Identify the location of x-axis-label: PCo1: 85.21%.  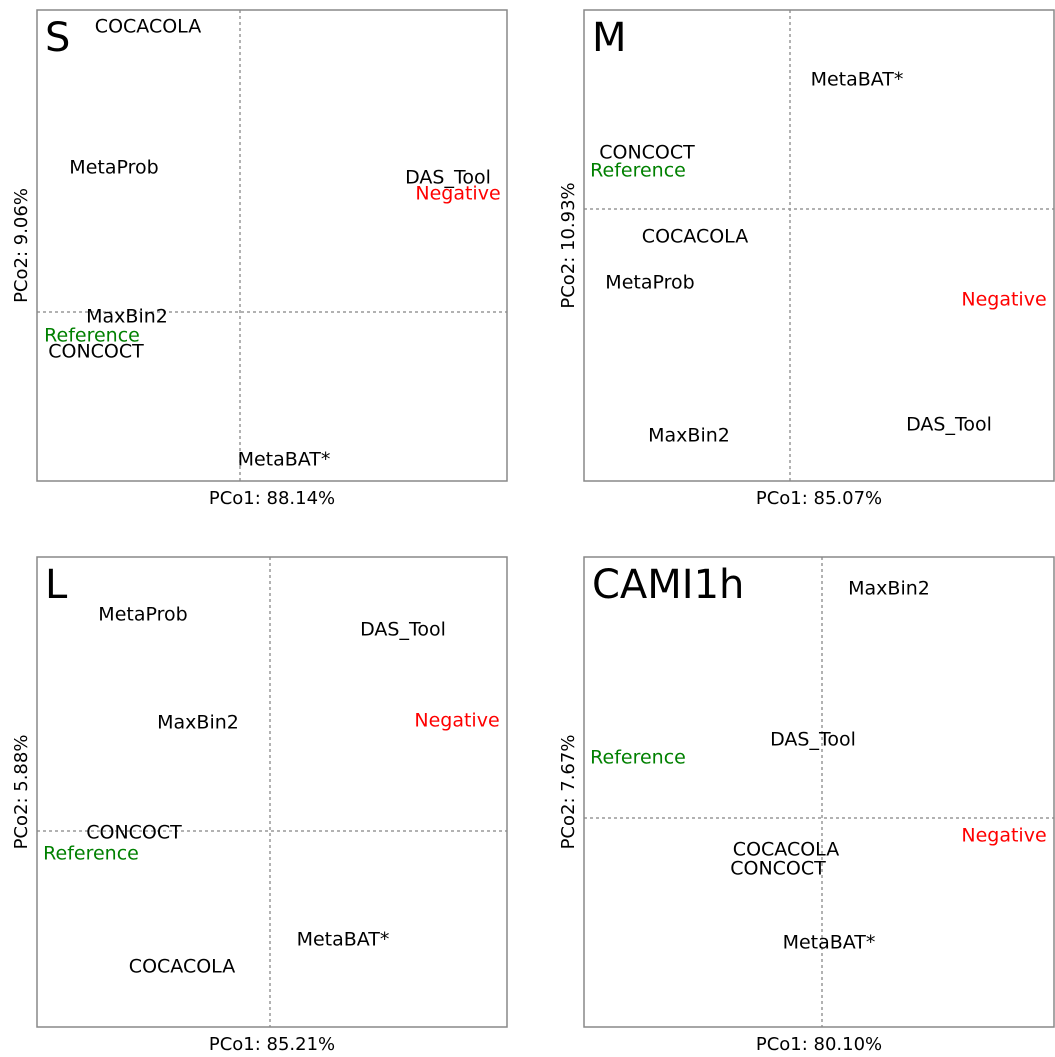
(272, 1044).